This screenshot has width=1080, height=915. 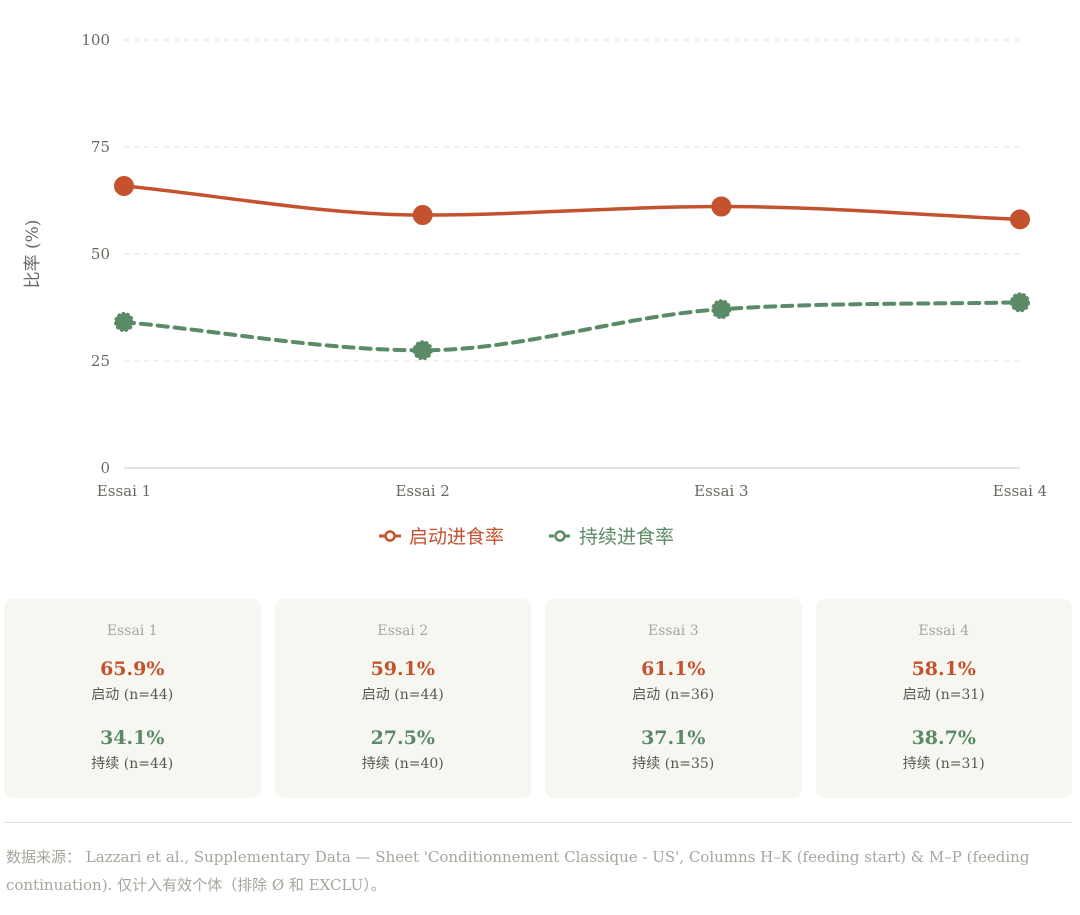 I want to click on x-tick-label: Essai 2, so click(x=422, y=491).